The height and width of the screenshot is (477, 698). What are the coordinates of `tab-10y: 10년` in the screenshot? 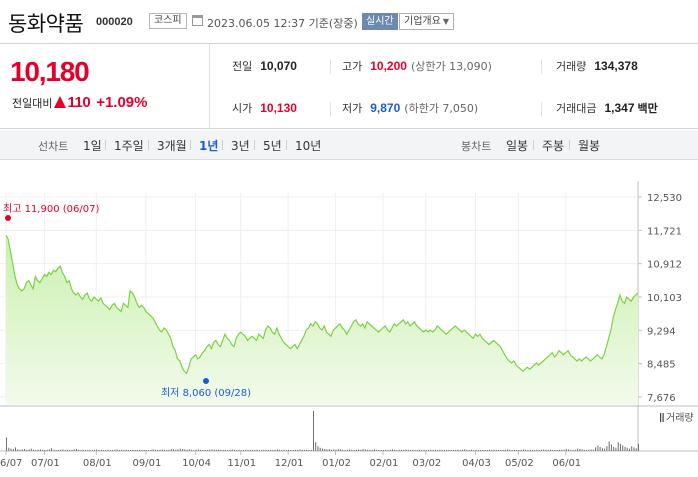 It's located at (308, 146).